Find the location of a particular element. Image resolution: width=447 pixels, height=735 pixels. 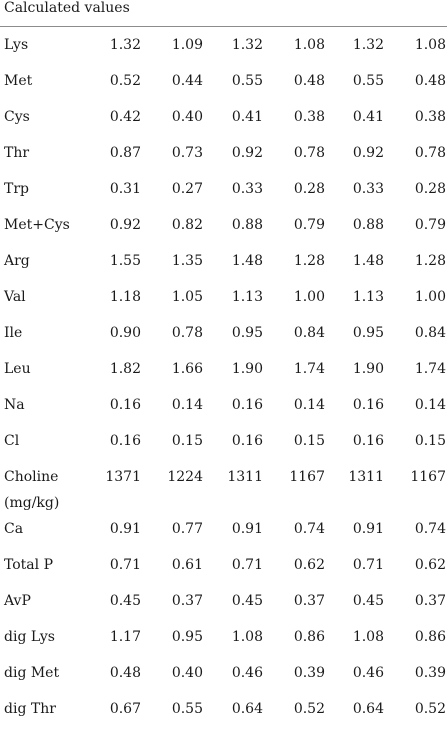

row-label: Ile is located at coordinates (13, 333).